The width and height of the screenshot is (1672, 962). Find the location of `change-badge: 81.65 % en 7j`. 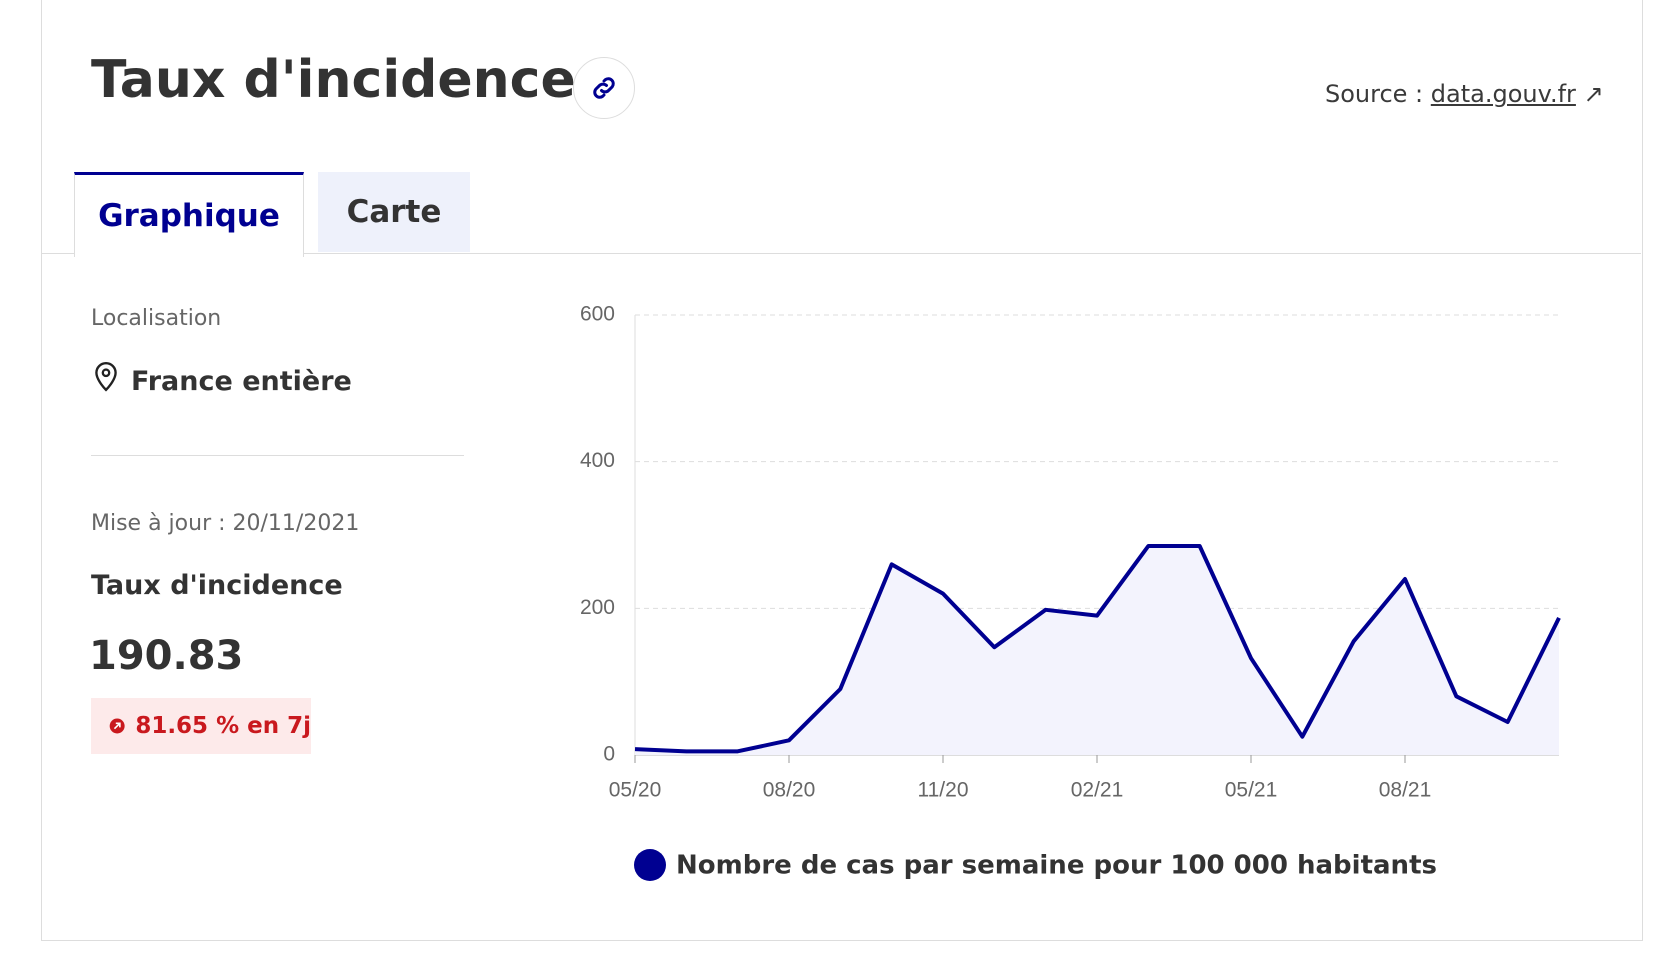

change-badge: 81.65 % en 7j is located at coordinates (201, 726).